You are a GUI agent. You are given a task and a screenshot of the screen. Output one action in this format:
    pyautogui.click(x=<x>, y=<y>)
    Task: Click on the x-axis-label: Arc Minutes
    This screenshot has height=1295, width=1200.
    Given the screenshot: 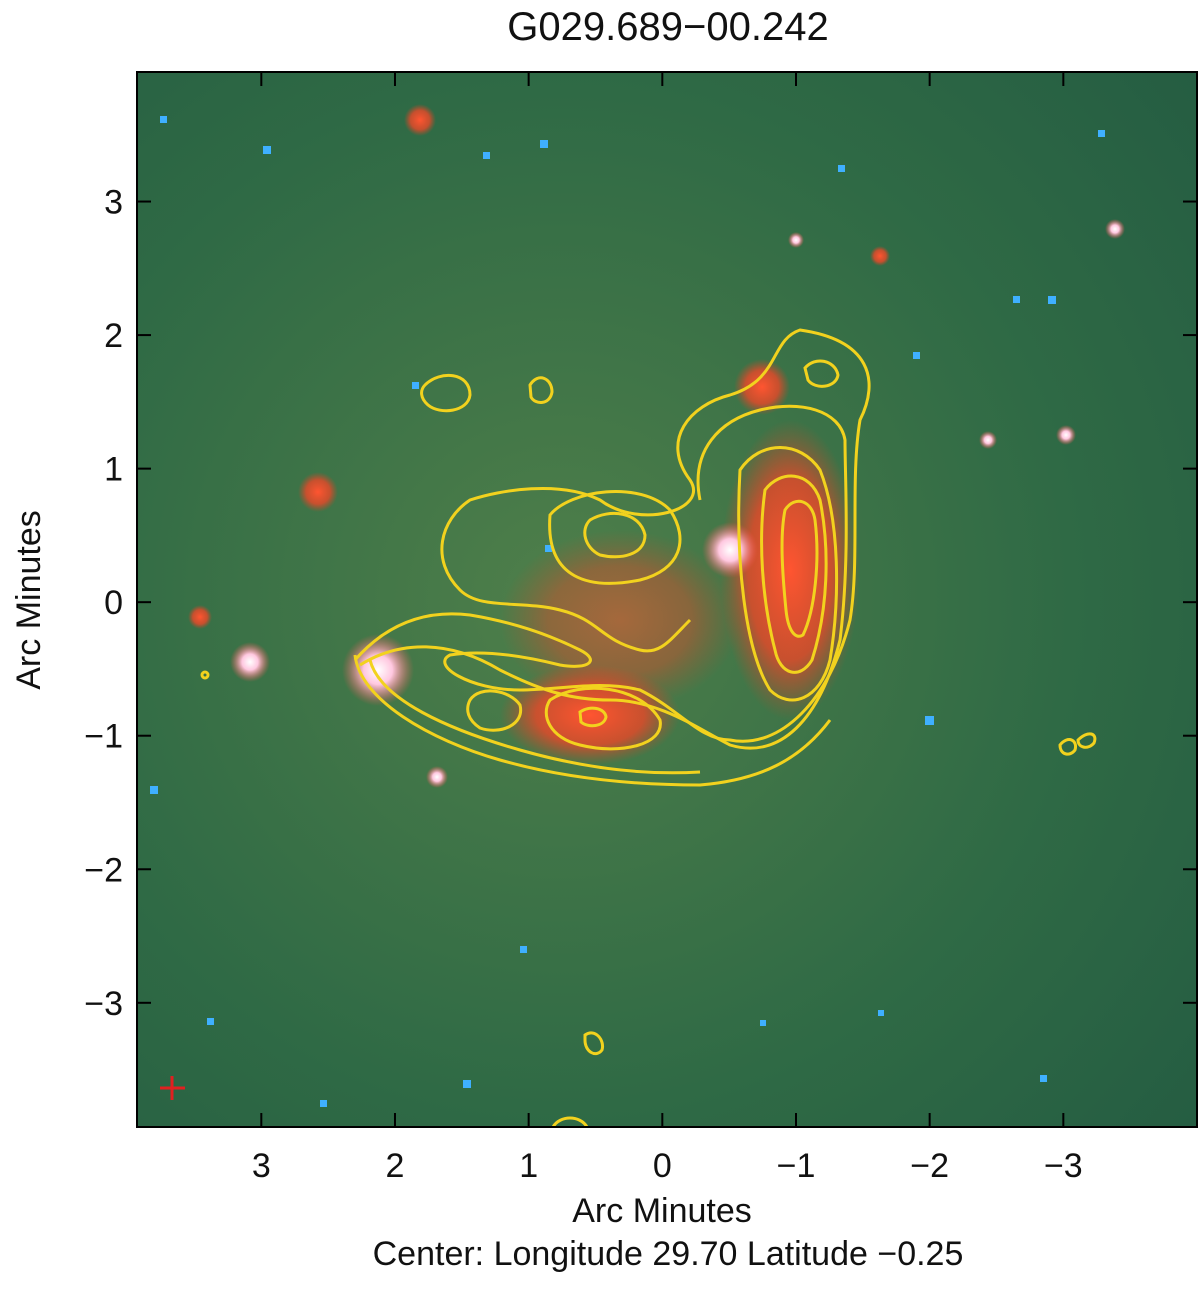 What is the action you would take?
    pyautogui.click(x=662, y=1211)
    